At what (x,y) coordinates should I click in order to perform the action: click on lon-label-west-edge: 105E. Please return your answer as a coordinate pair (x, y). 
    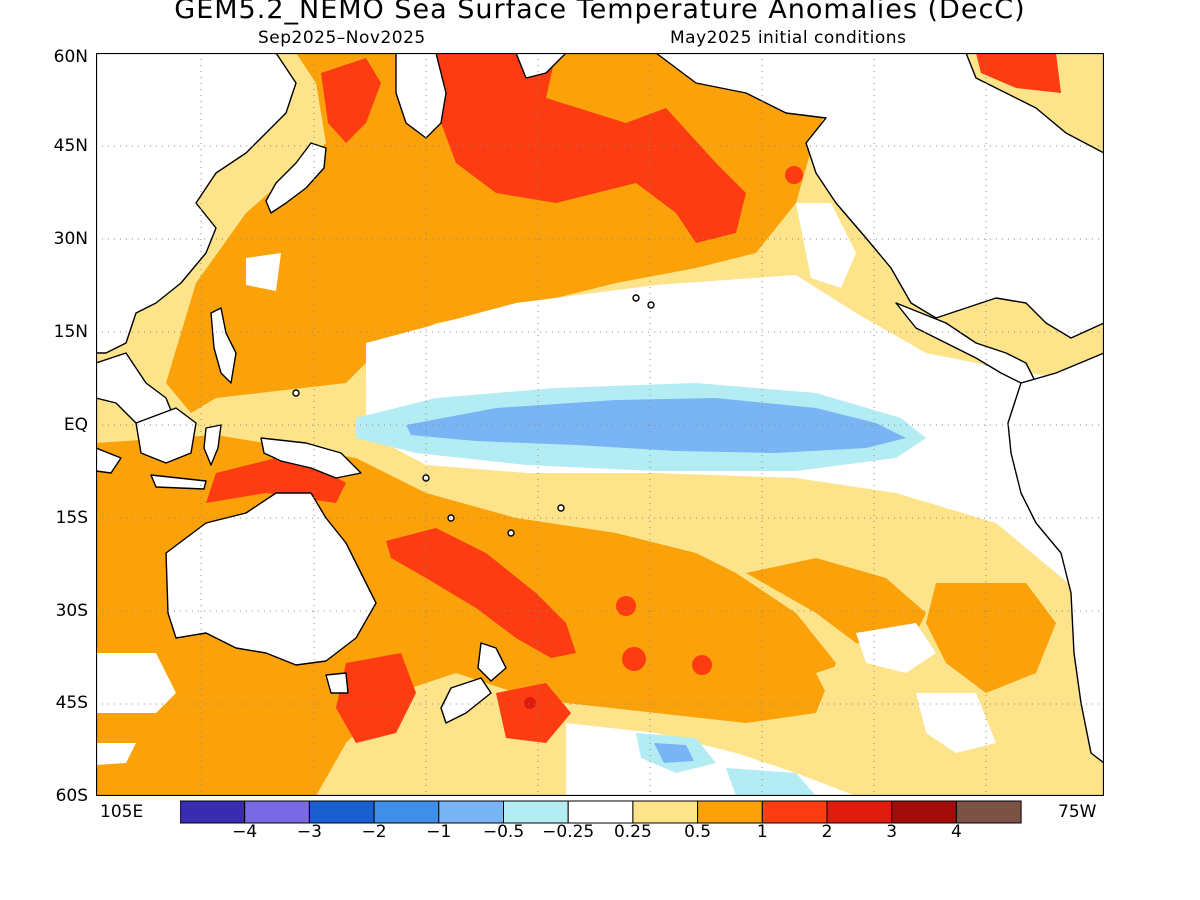
    Looking at the image, I should click on (122, 812).